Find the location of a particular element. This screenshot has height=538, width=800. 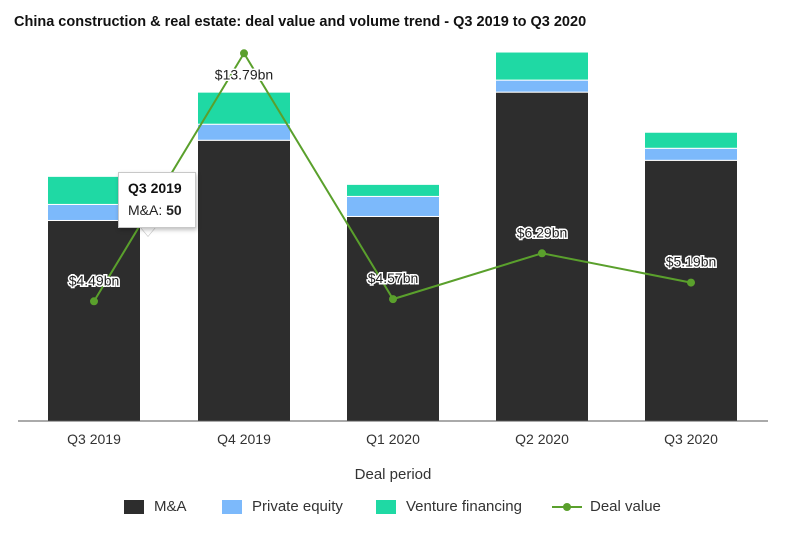

x-tick-labels: Q3 2019 Q4 2019 Q1 2020 Q2 2020 Q3 2020 is located at coordinates (392, 439).